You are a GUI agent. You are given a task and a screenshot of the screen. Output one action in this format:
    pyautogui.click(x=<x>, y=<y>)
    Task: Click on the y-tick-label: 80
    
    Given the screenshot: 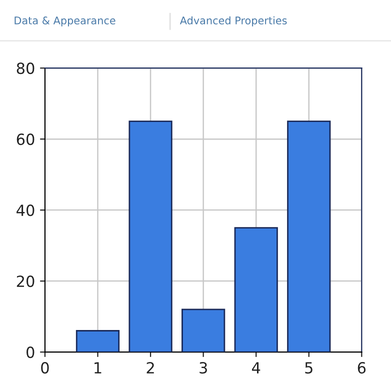 What is the action you would take?
    pyautogui.click(x=25, y=68)
    